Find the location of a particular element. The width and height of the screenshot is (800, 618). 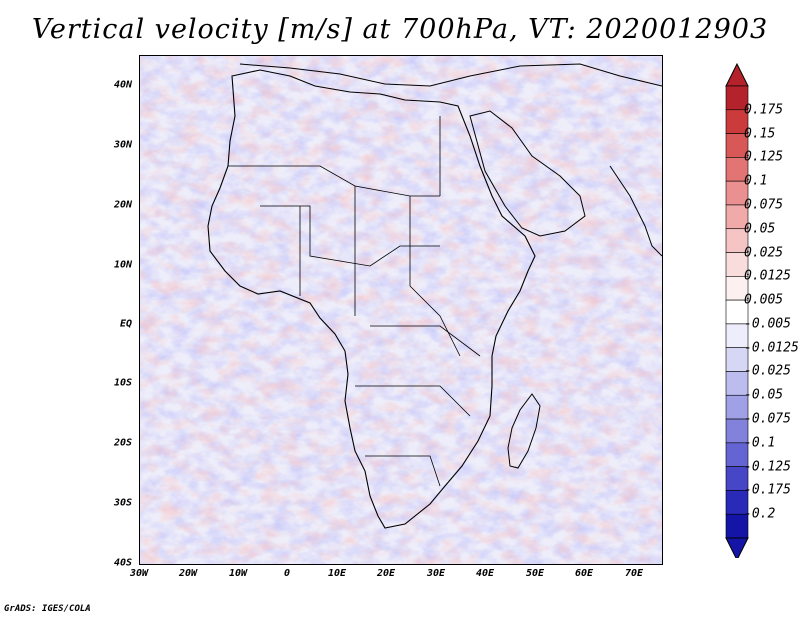

colorbar-label: -0.05 is located at coordinates (764, 395).